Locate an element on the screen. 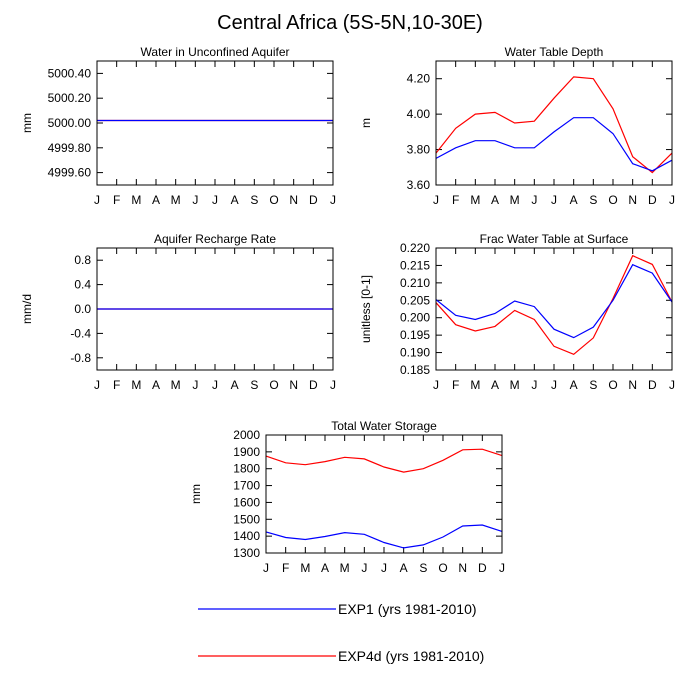 This screenshot has width=700, height=700. y-tick-label: 5000.20 is located at coordinates (70, 98).